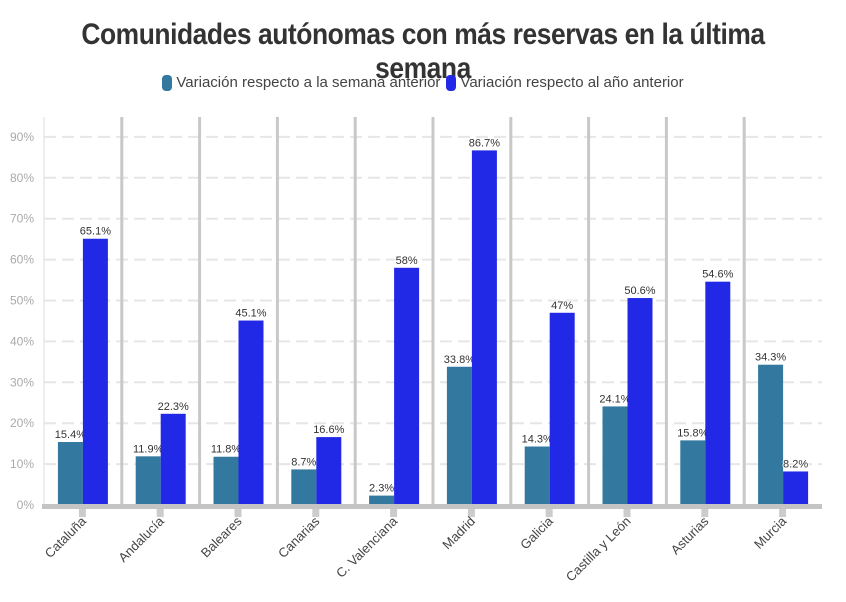  I want to click on data-label: 24.1%, so click(614, 399).